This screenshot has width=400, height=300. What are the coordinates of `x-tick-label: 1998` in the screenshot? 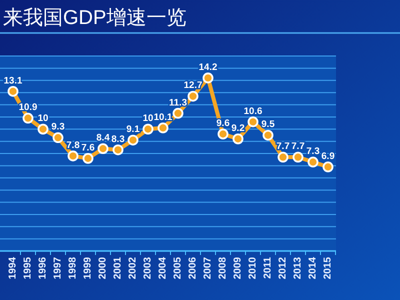 It's located at (73, 268).